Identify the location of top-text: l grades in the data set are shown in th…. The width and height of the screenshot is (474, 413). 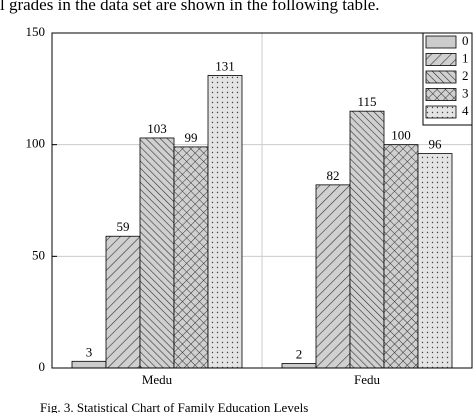
(190, 7).